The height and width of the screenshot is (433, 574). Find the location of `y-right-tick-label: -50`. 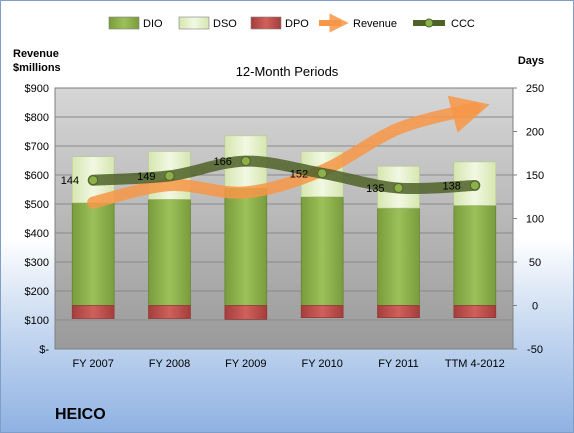

y-right-tick-label: -50 is located at coordinates (535, 350).